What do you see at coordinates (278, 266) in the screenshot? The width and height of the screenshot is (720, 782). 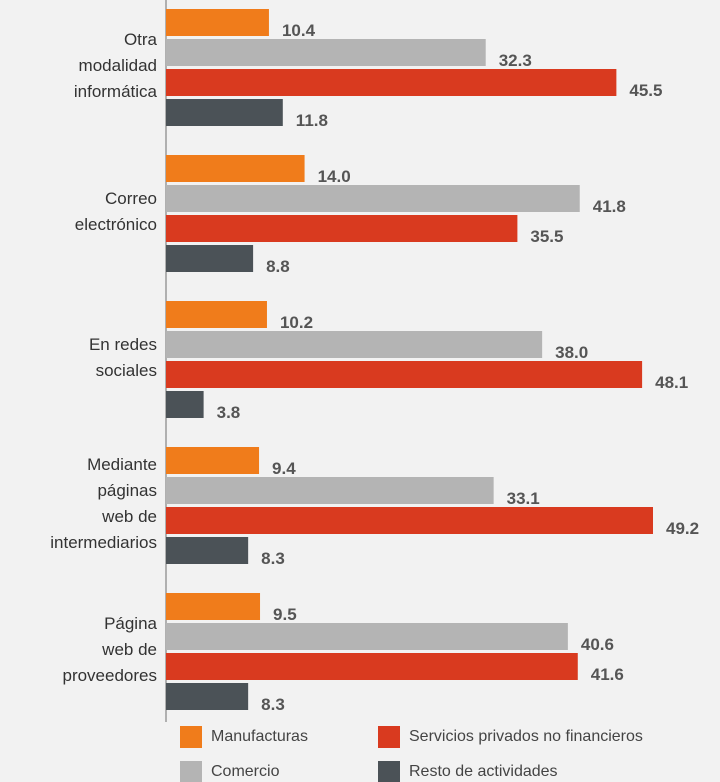 I see `value-label: 8.8` at bounding box center [278, 266].